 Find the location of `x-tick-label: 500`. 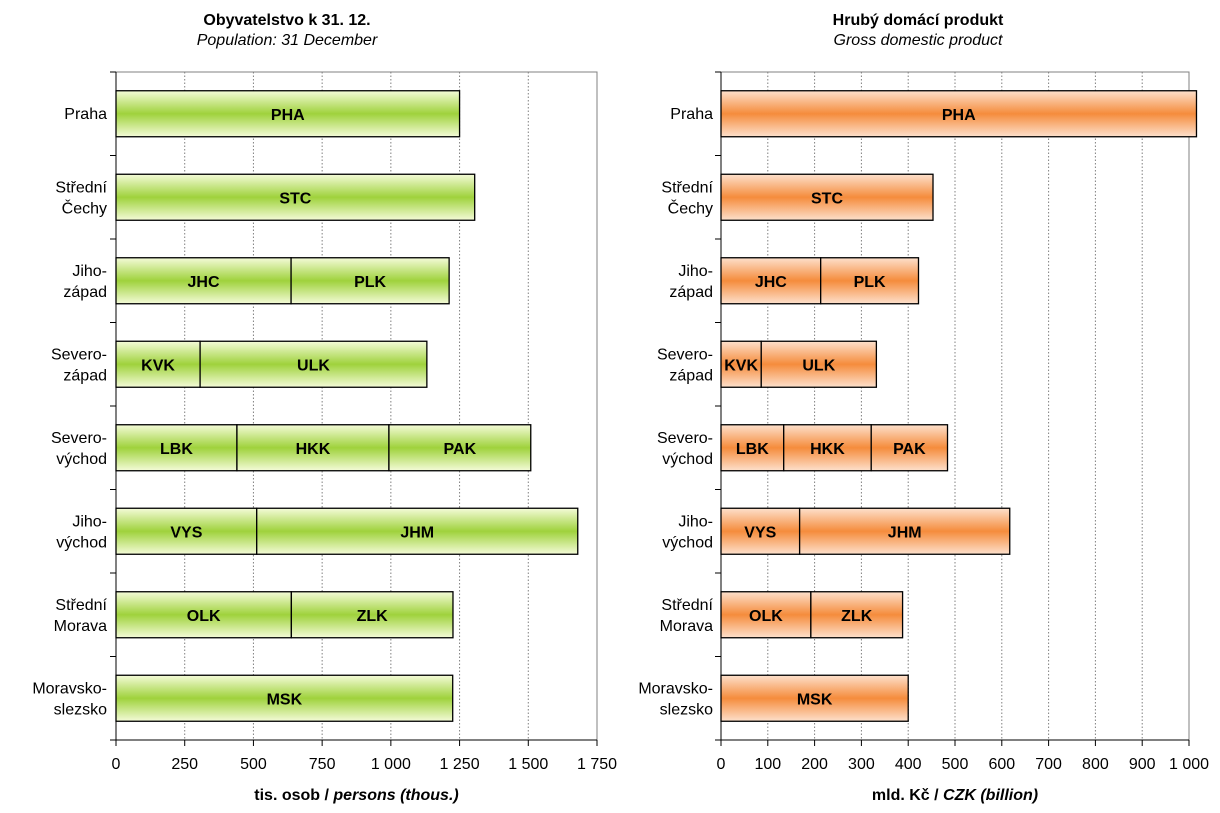

x-tick-label: 500 is located at coordinates (253, 764).